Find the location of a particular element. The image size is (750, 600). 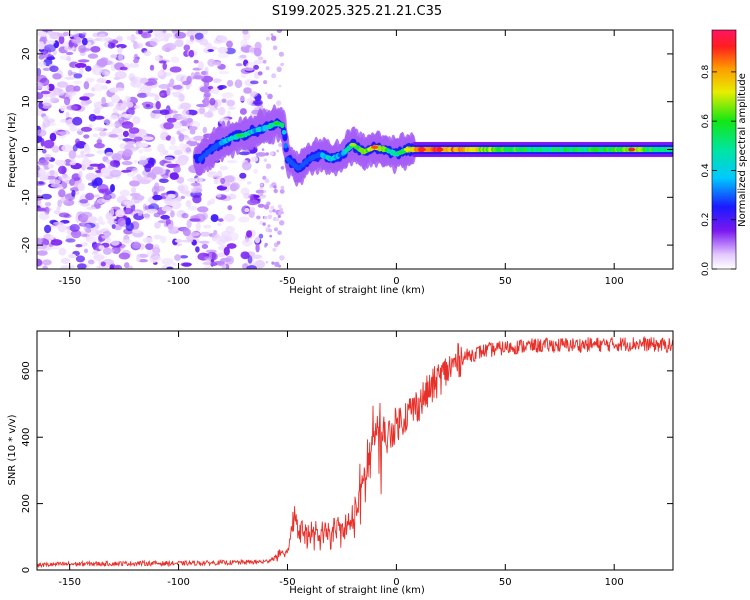

colorbar-ticks: 0.0 0.2 0.4 0.6 0.8 is located at coordinates (718, 170).